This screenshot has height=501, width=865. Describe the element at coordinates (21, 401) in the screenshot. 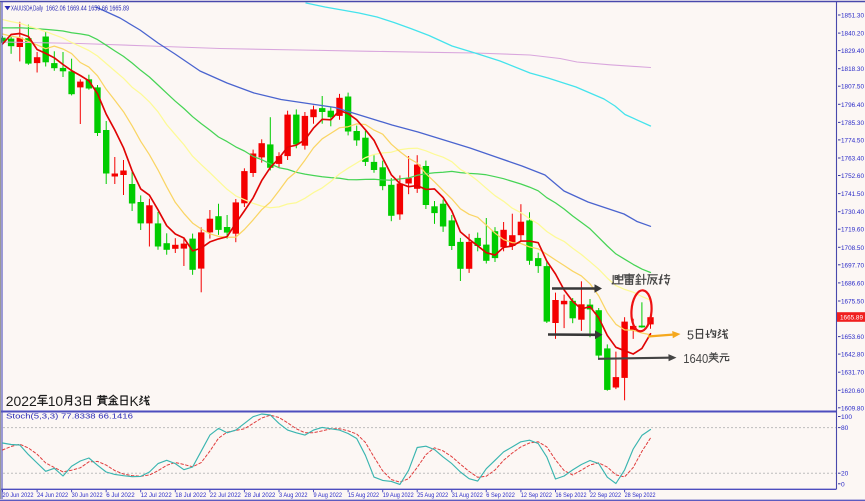

I see `svg-text: 2022` at that location.